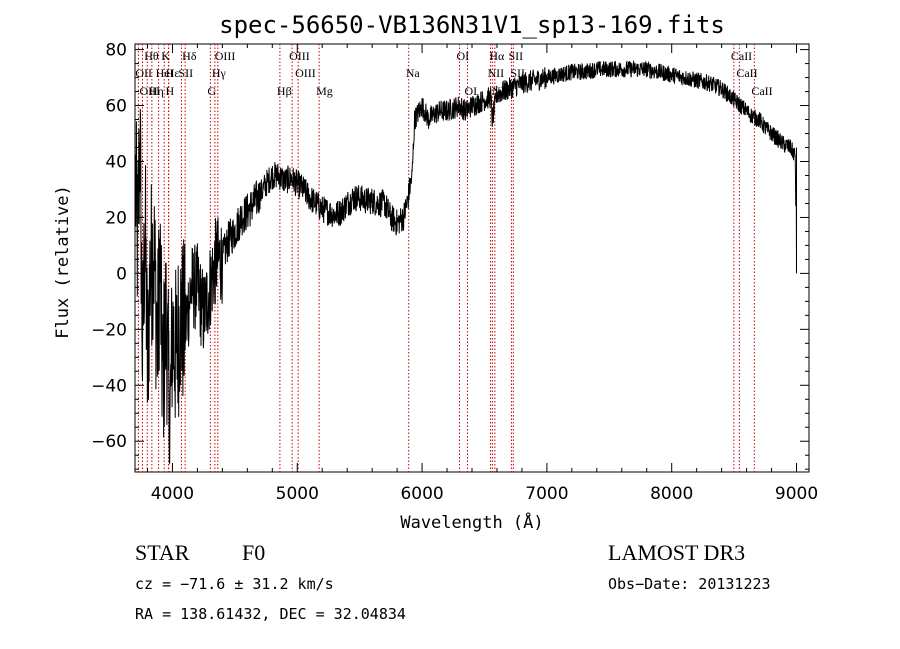  I want to click on y-tick-label: 60, so click(116, 107).